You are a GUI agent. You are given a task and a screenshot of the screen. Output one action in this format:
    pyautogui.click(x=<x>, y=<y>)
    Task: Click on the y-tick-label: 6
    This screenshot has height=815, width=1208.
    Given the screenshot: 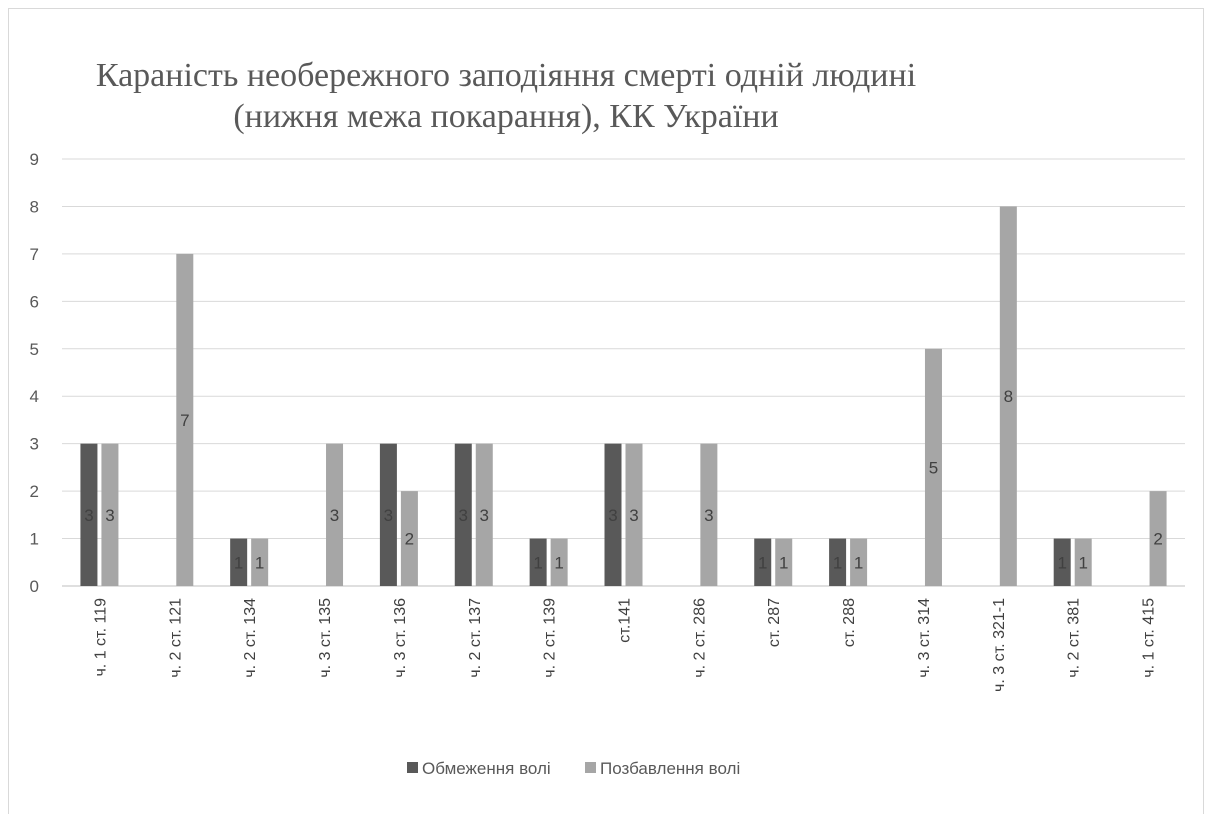 What is the action you would take?
    pyautogui.click(x=34, y=301)
    